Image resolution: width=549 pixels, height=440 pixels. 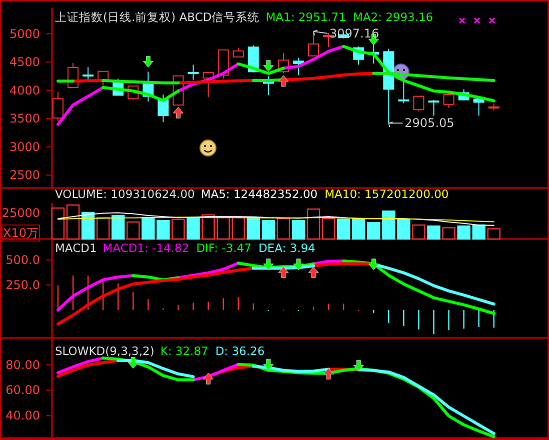 I want to click on series-label: D: 36.26, so click(x=240, y=351).